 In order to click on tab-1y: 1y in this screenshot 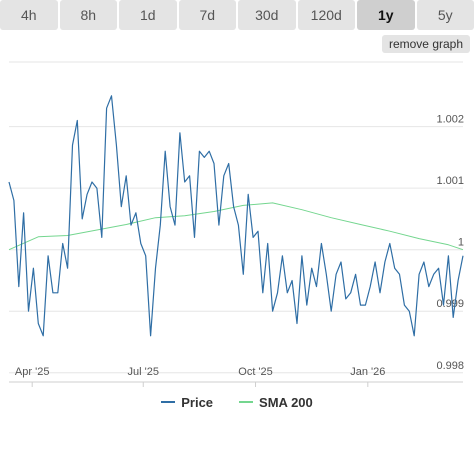, I will do `click(386, 15)`.